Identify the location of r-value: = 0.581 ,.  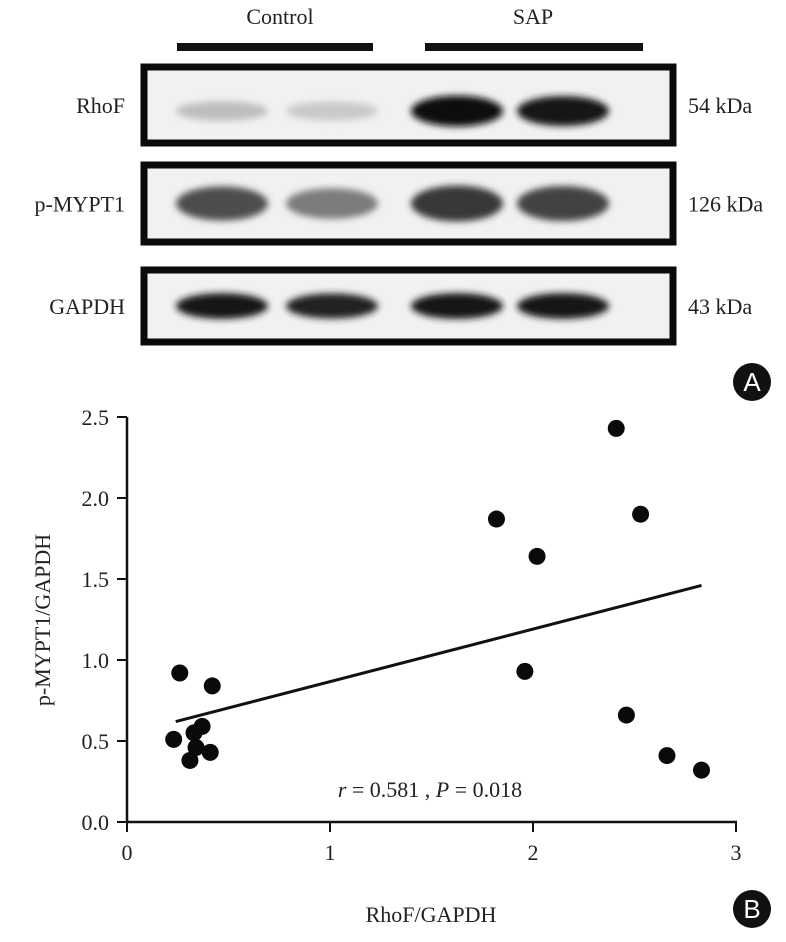
(390, 789).